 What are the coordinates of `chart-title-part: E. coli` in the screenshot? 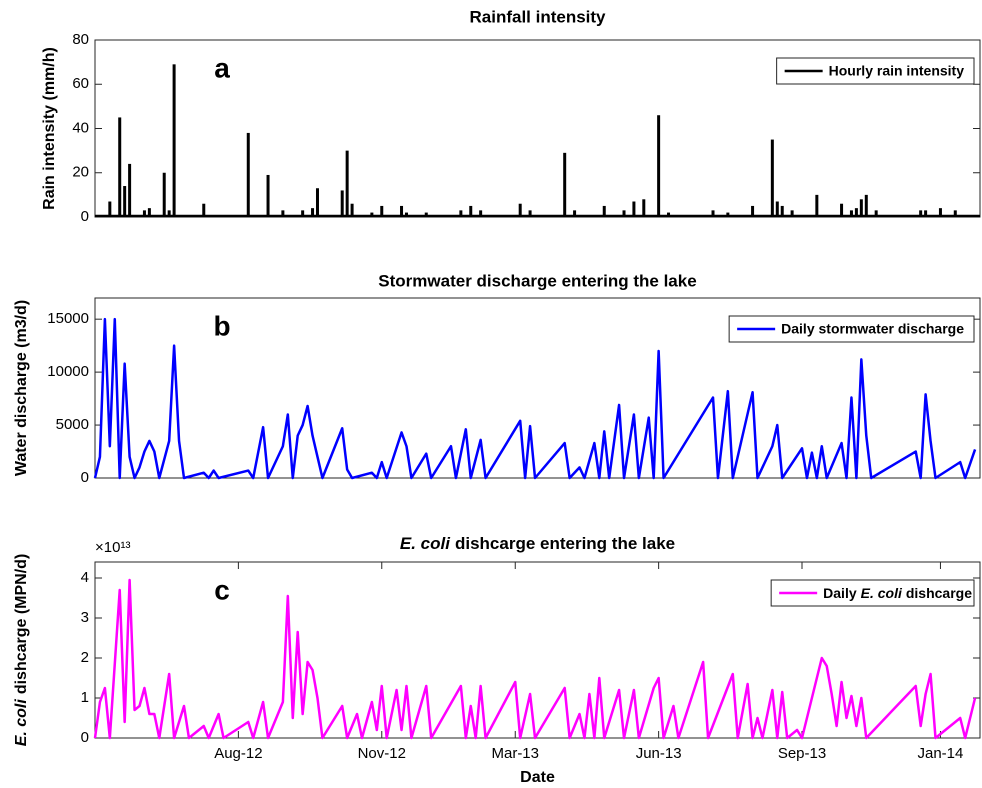 It's located at (425, 543).